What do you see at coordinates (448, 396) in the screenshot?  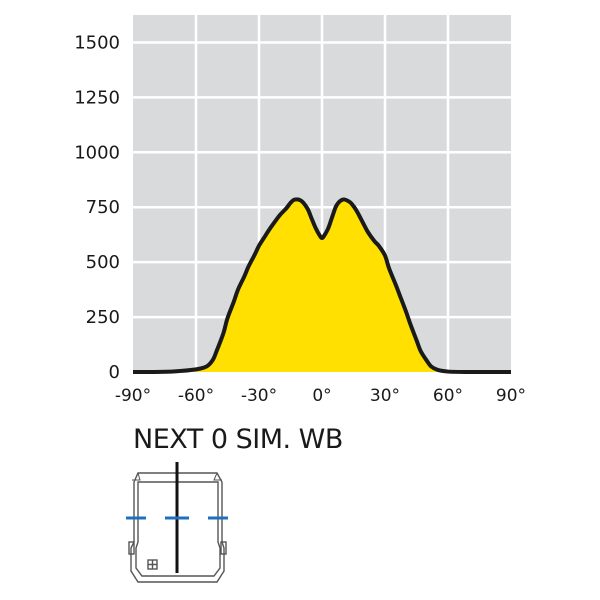 I see `x-tick-label: 60°` at bounding box center [448, 396].